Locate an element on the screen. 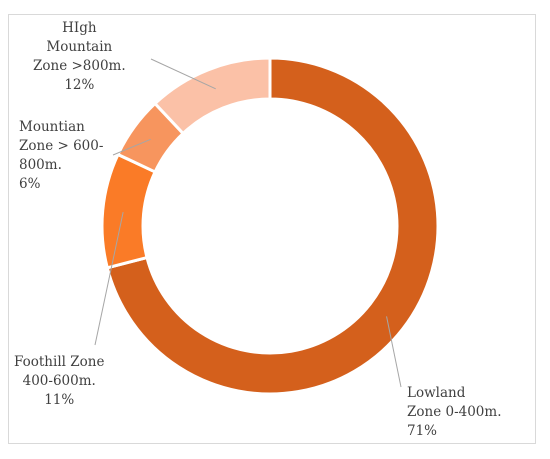  data-label-foothill-line-2: 400-600m. is located at coordinates (59, 381).